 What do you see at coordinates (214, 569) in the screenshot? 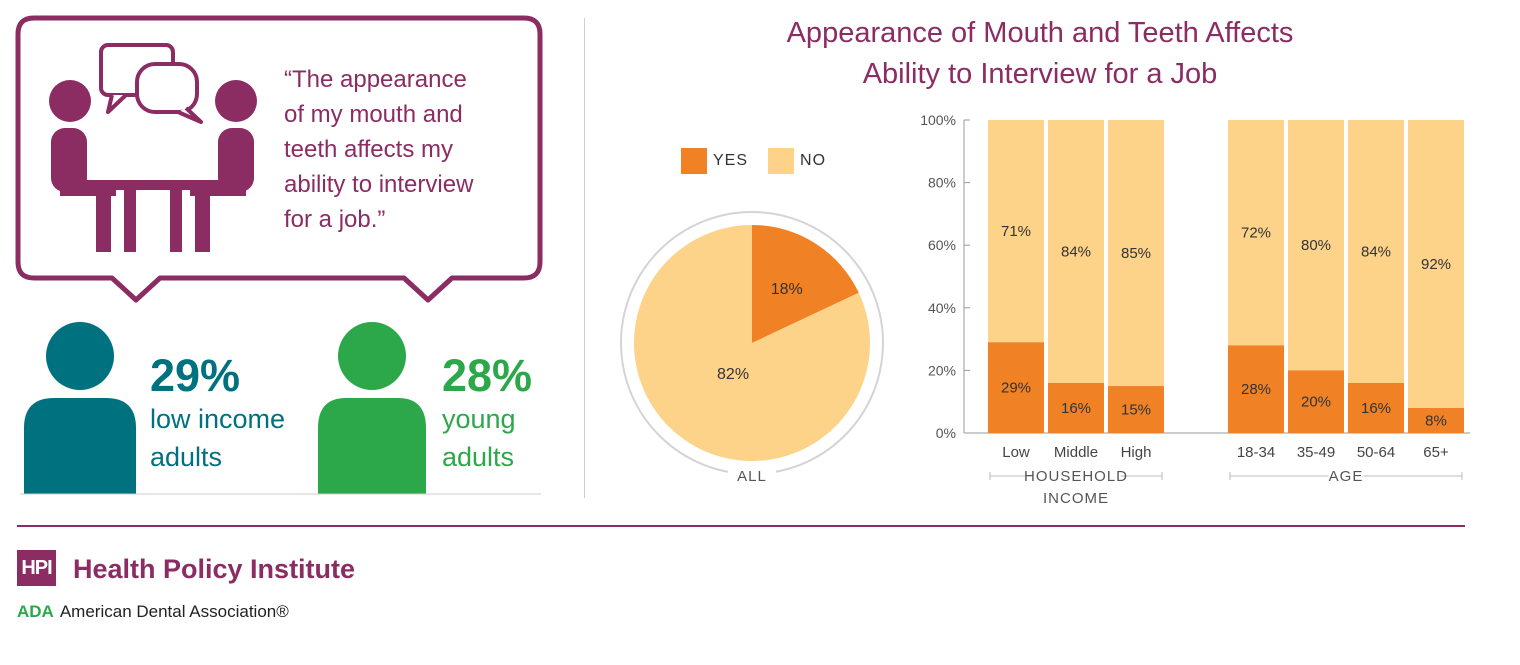
I see `institute-name: Health Policy Institute` at bounding box center [214, 569].